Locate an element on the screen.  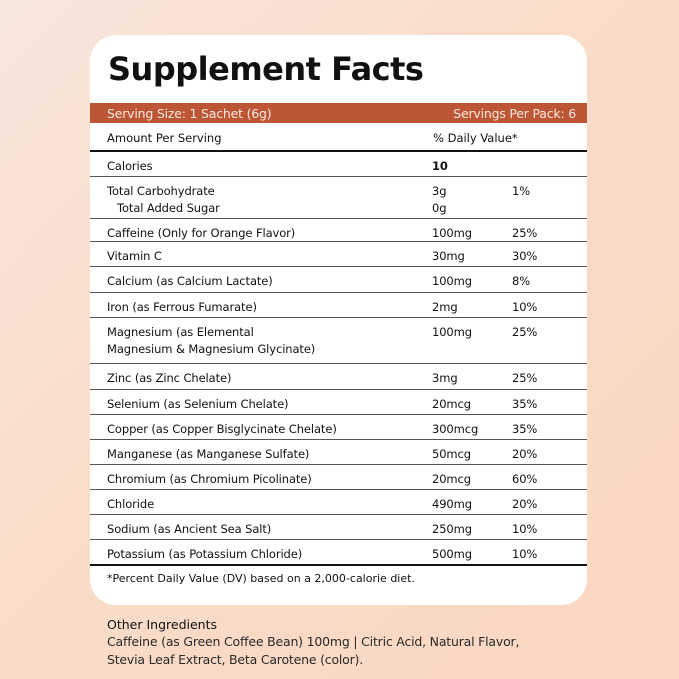
table-row: Manganese (as Manganese Sulfate) 50mcg 20% is located at coordinates (338, 452).